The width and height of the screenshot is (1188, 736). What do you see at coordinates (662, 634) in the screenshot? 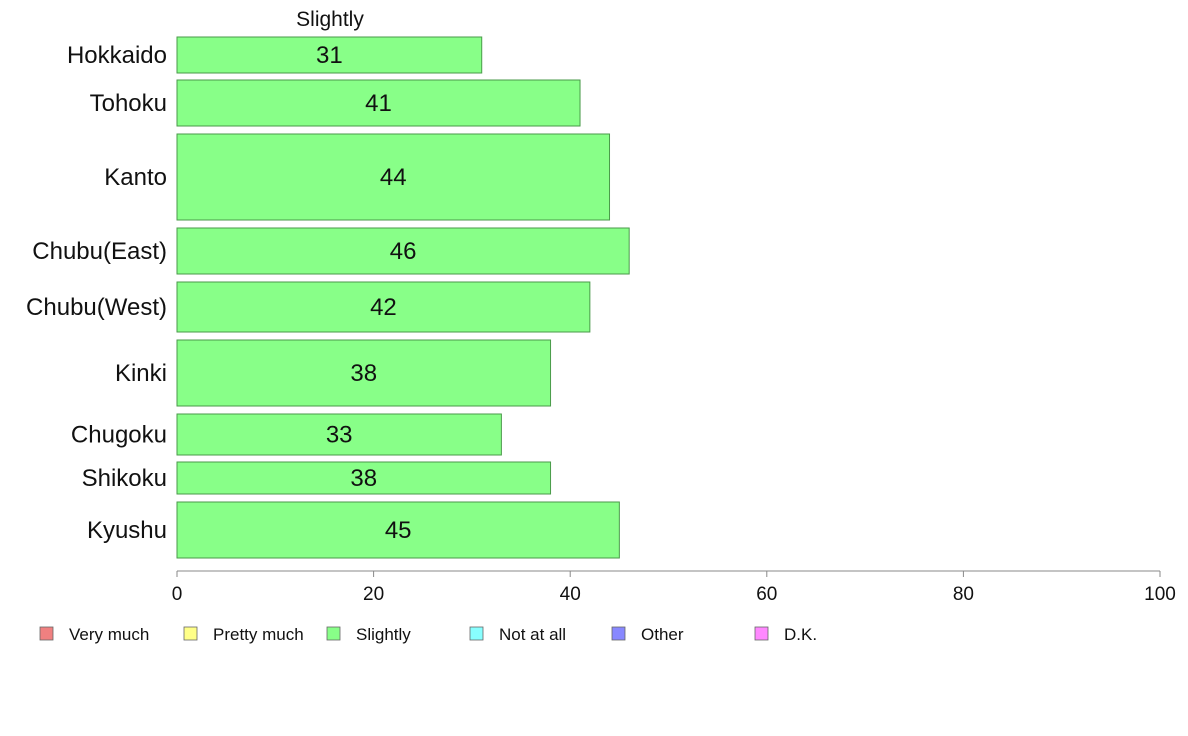
I see `legend-label: Other` at bounding box center [662, 634].